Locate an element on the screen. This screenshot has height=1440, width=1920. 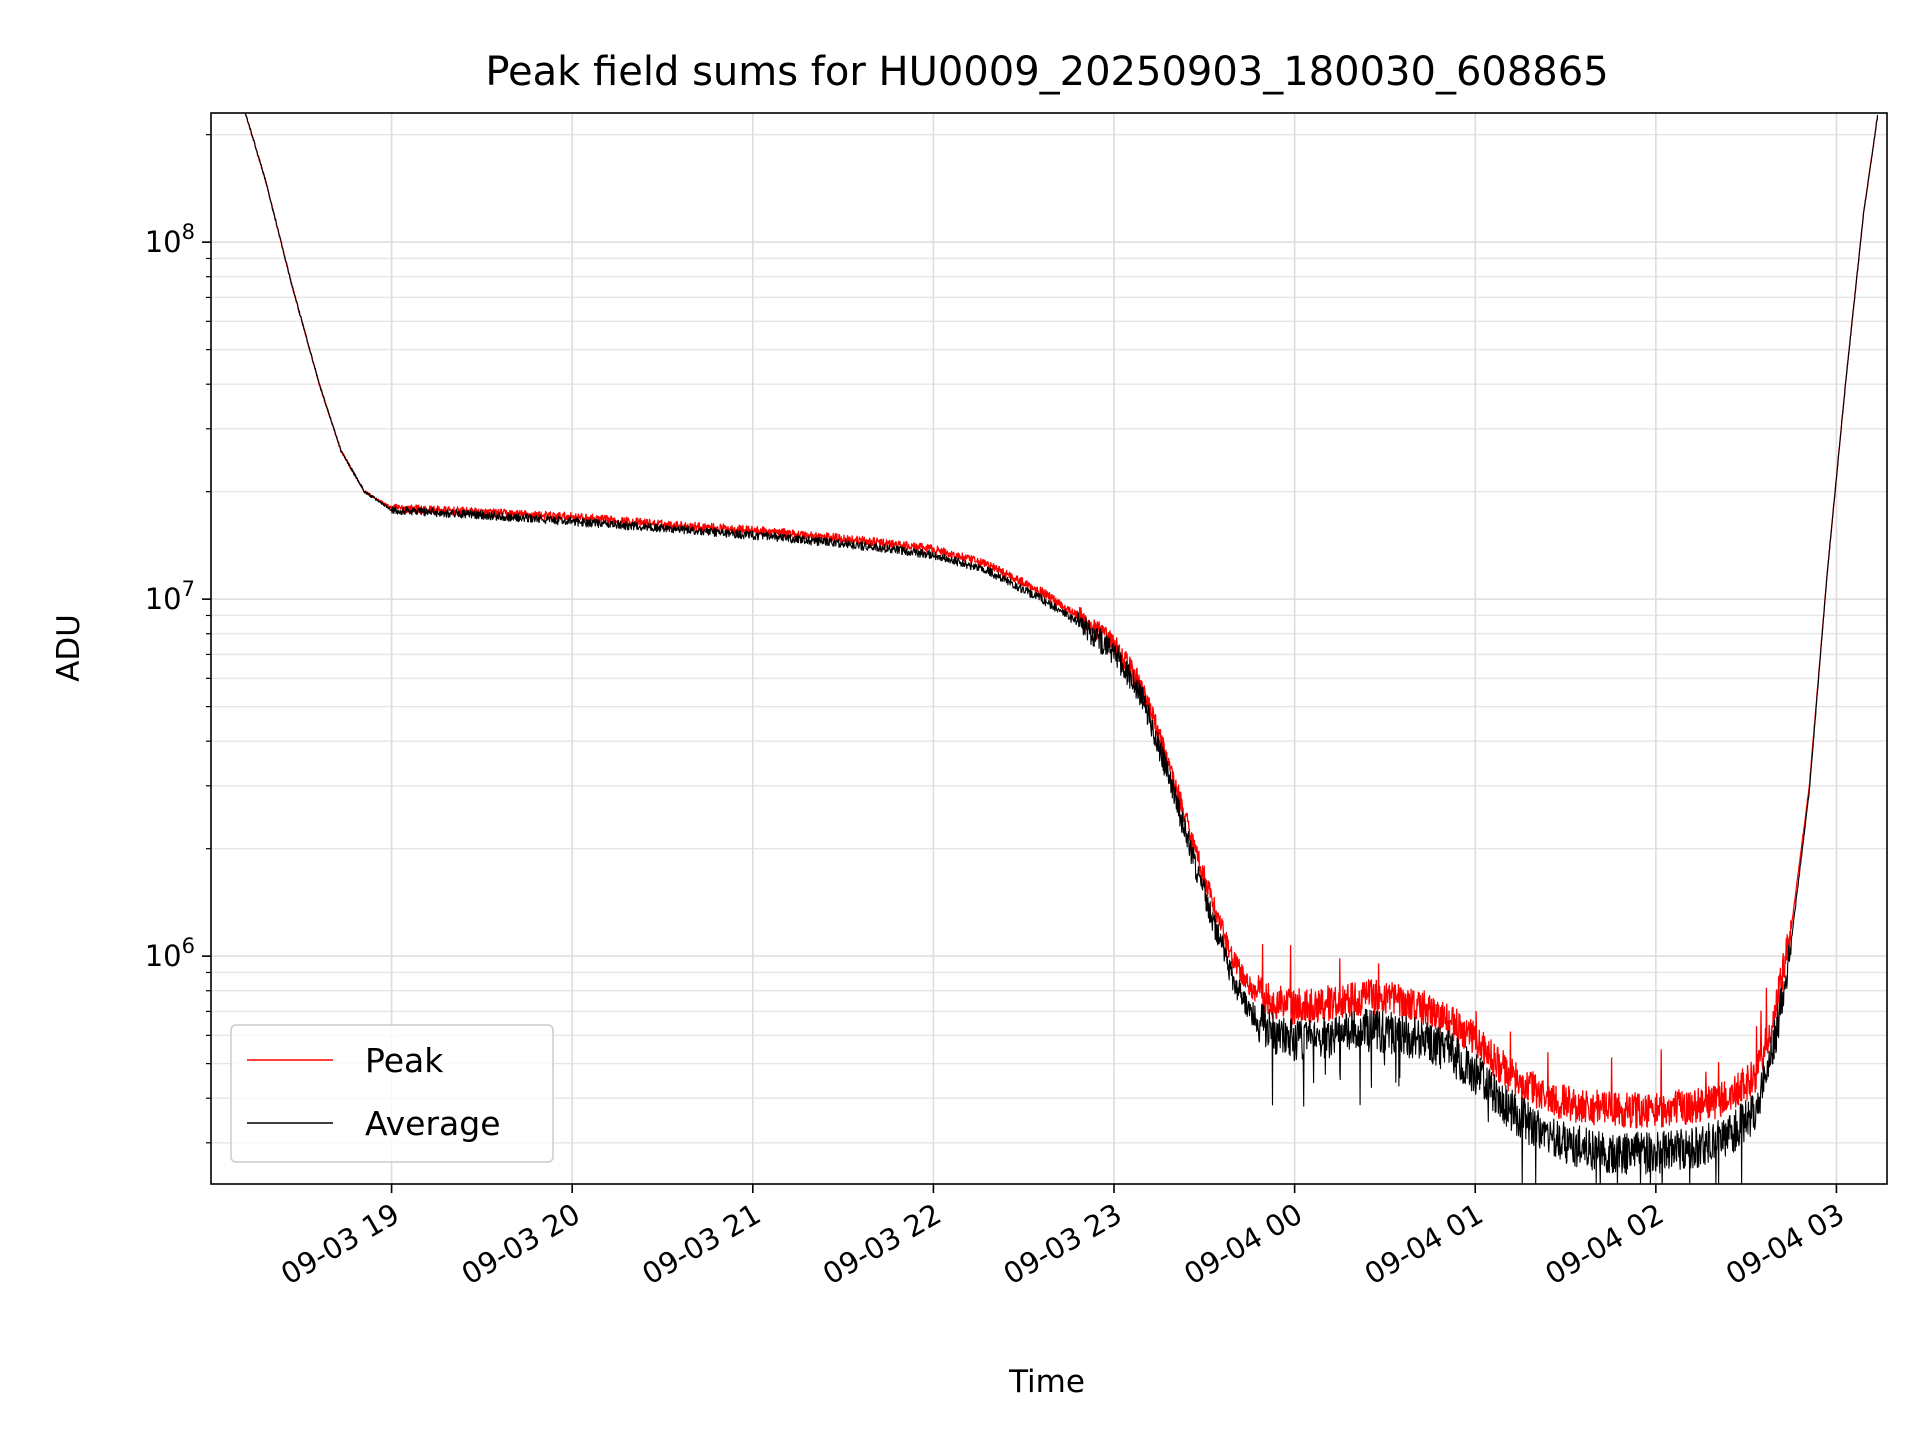
y-tick-label: 10⁶ is located at coordinates (170, 953).